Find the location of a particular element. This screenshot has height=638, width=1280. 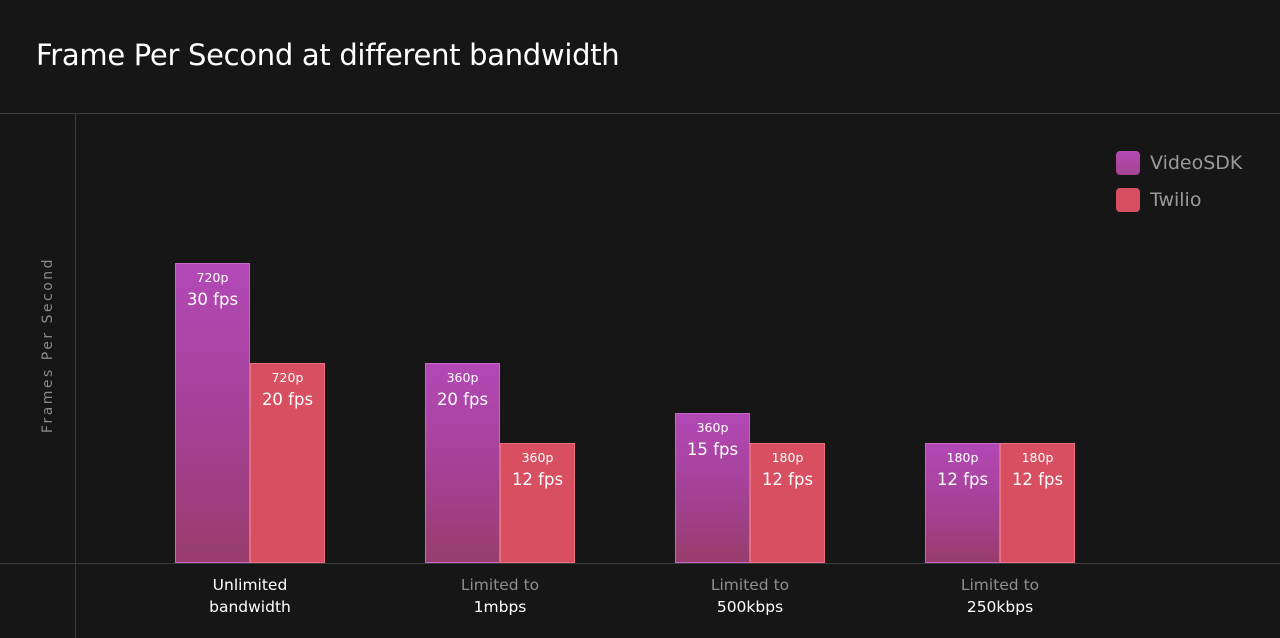

x-tick-label-line1: Unlimited is located at coordinates (250, 585).